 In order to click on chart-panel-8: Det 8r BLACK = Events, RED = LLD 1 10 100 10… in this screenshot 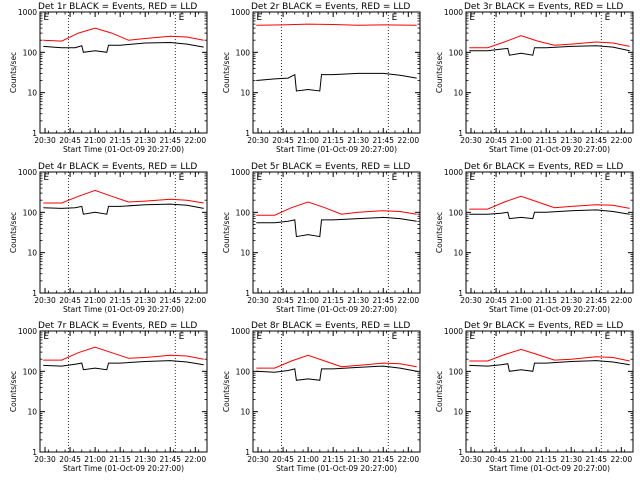, I will do `click(321, 397)`.